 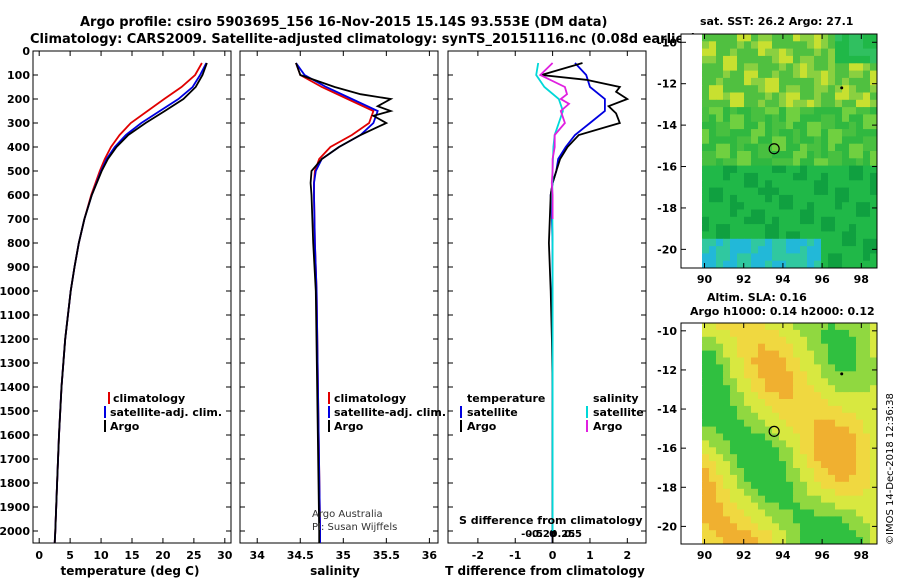 I want to click on y-tick-label: 1100, so click(x=15, y=315).